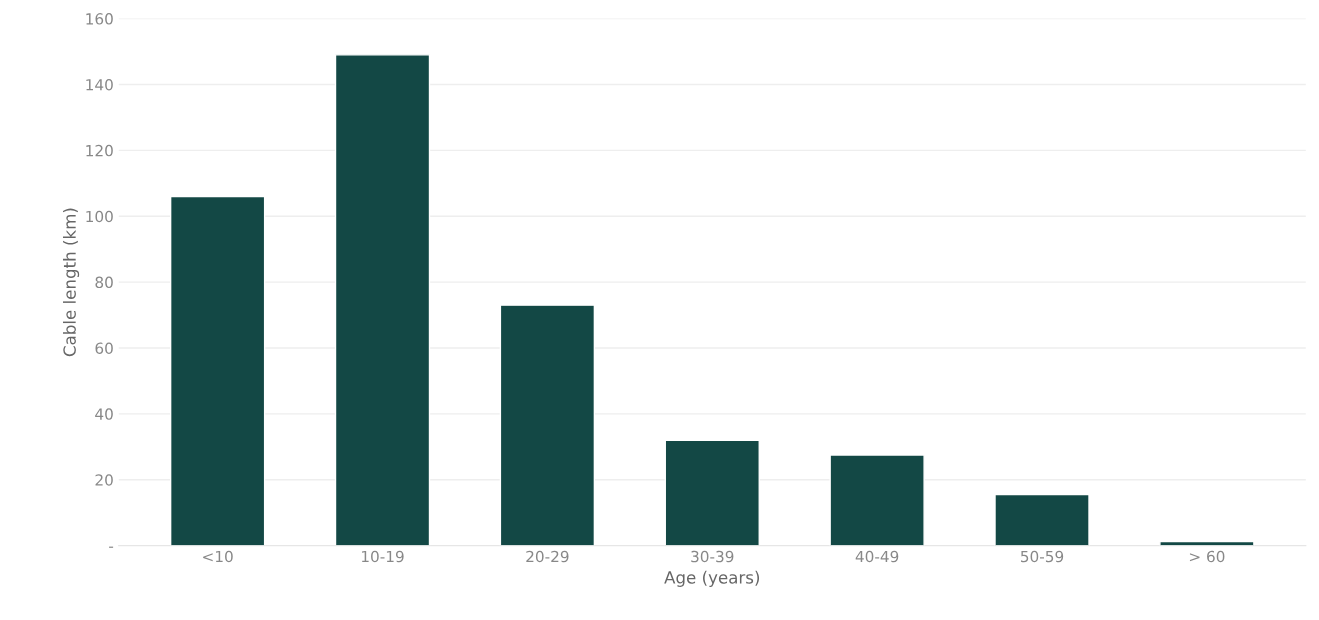  I want to click on x-tick-label: 50-59, so click(1042, 556).